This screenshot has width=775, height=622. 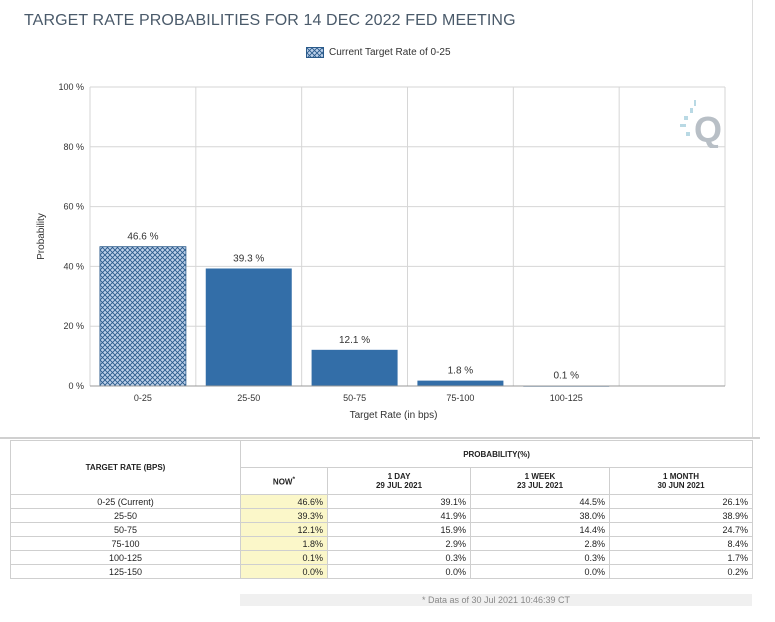 I want to click on x-tick-label: 0-25, so click(x=143, y=398).